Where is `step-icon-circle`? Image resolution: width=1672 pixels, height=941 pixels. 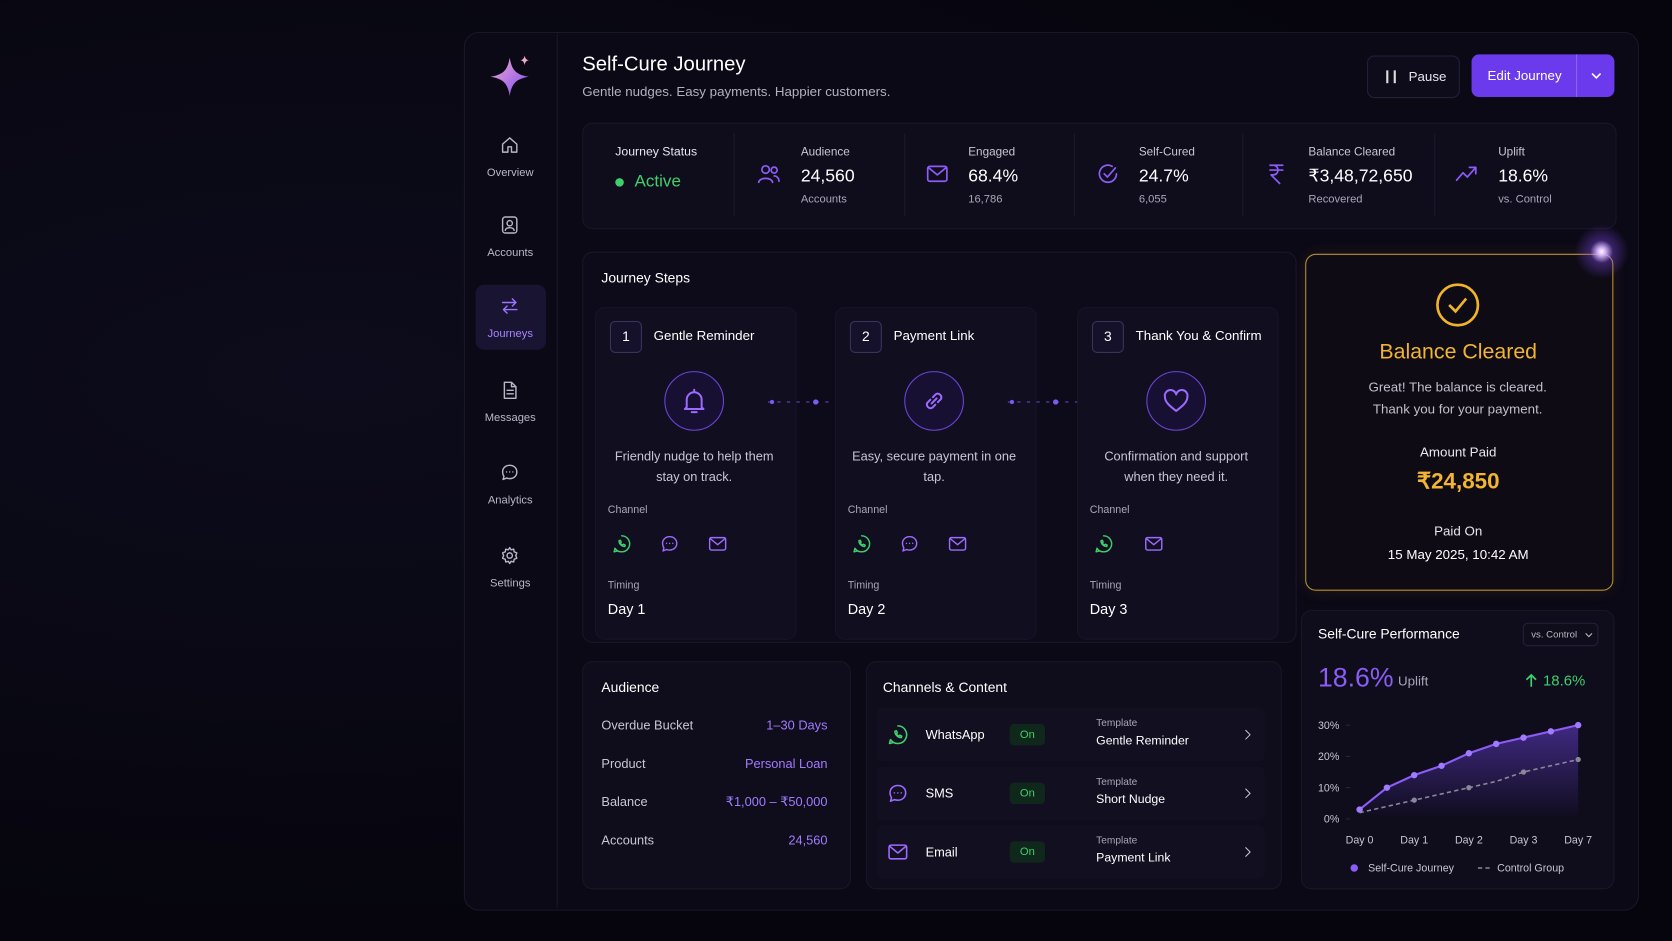
step-icon-circle is located at coordinates (1176, 401).